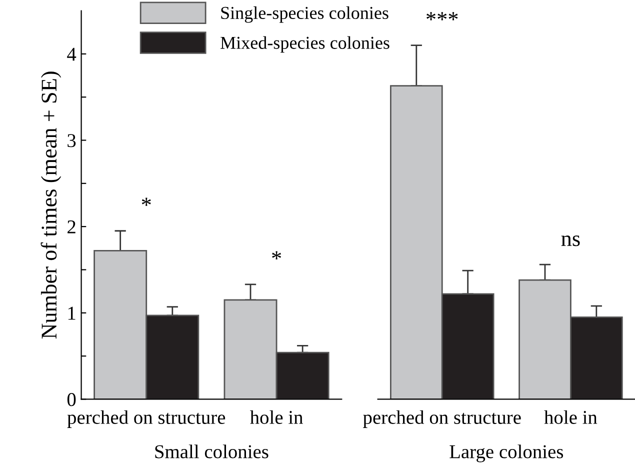 The height and width of the screenshot is (468, 635). What do you see at coordinates (305, 44) in the screenshot?
I see `legend-label: Mixed-species colonies` at bounding box center [305, 44].